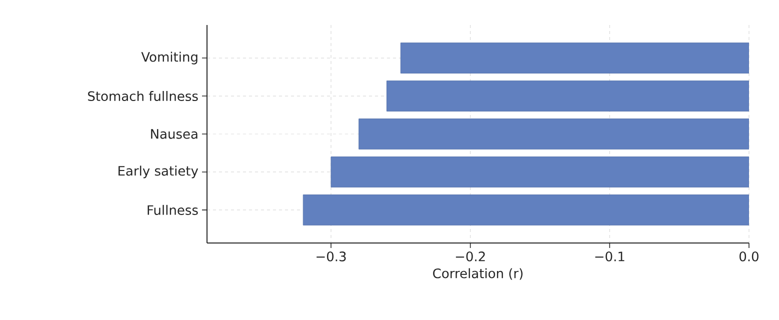  Describe the element at coordinates (609, 257) in the screenshot. I see `x-tick-label: −0.1` at that location.